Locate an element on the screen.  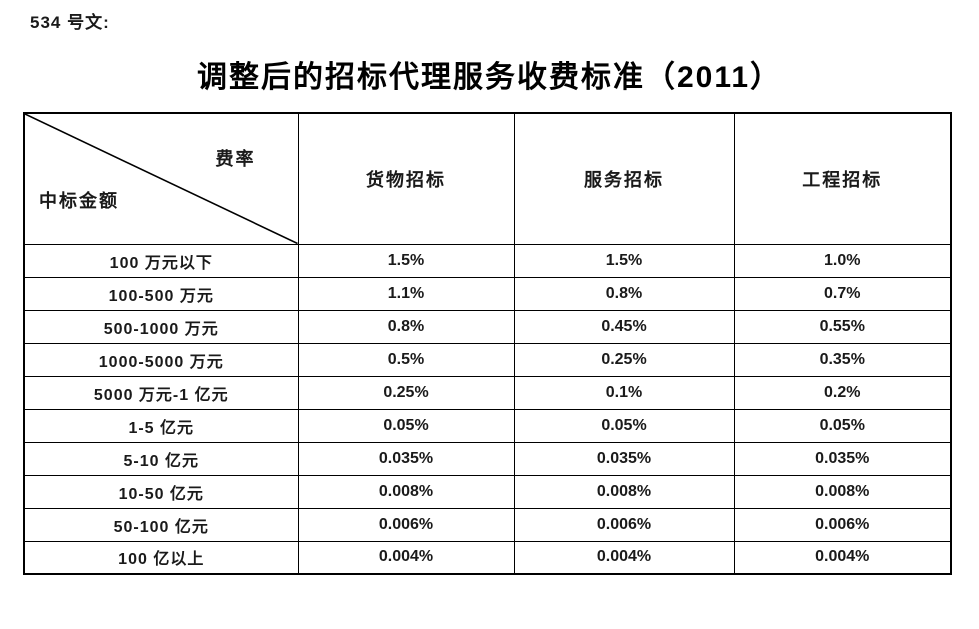
doc-number: 534 号文: is located at coordinates (70, 22).